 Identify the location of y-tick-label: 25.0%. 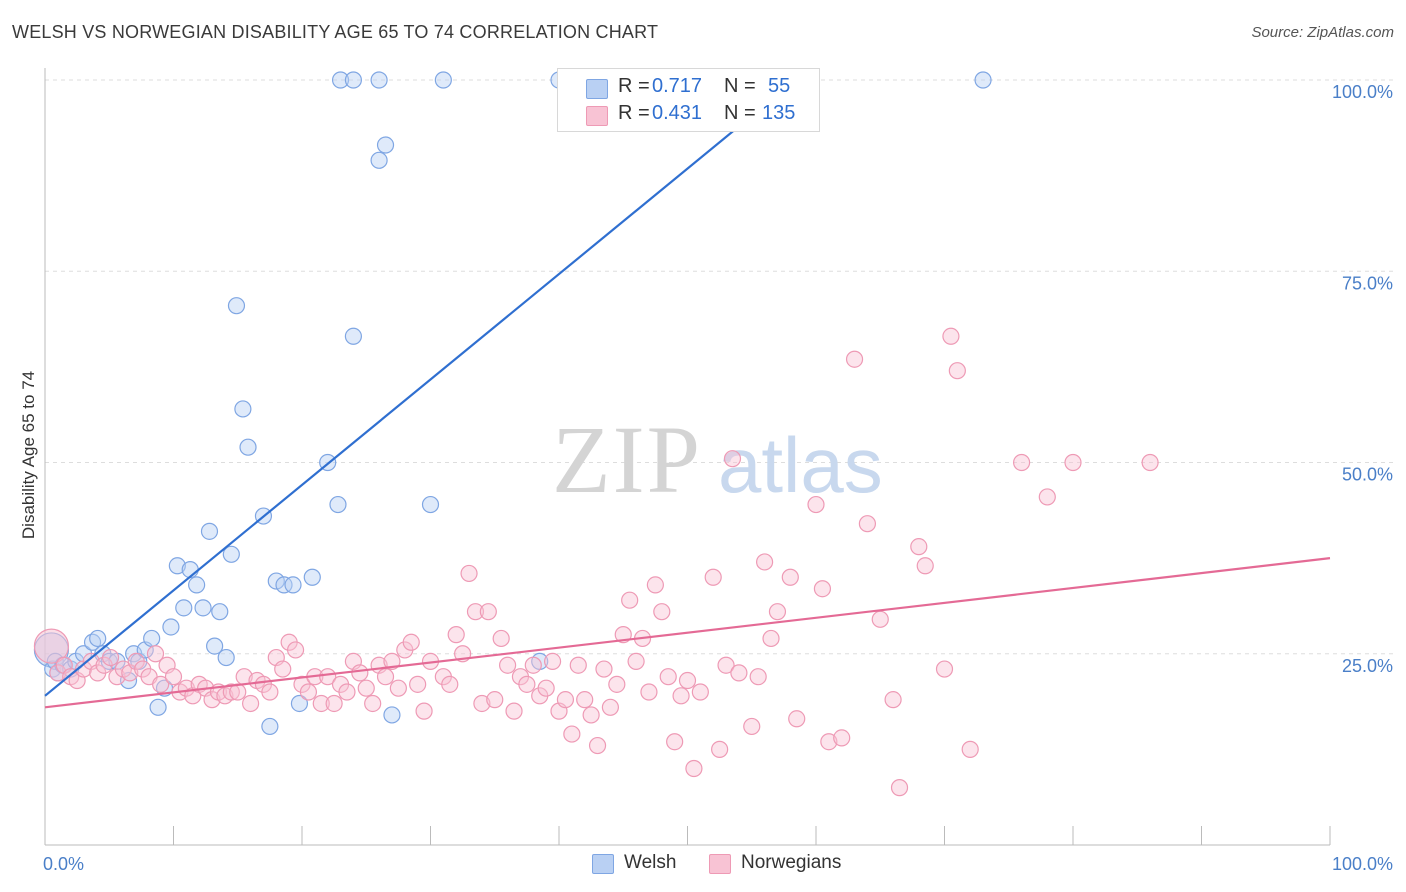
(1367, 666).